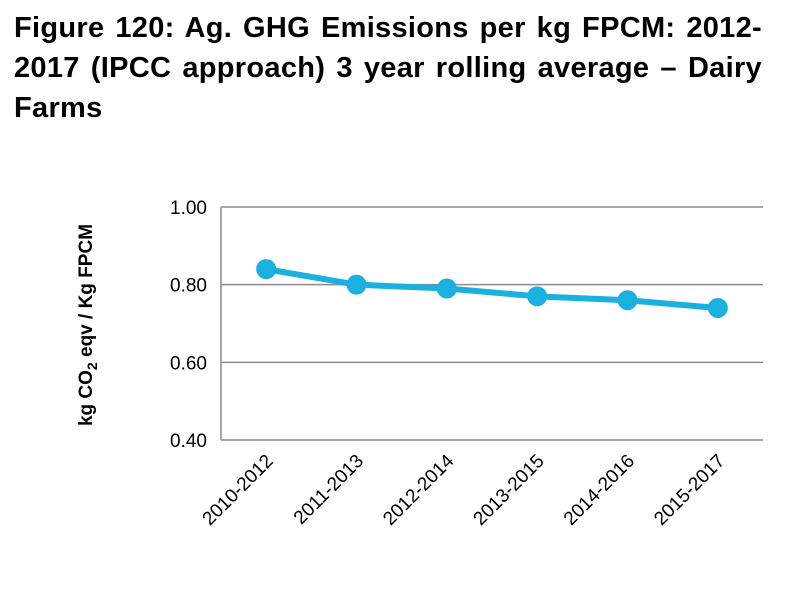 This screenshot has width=790, height=593. What do you see at coordinates (492, 288) in the screenshot?
I see `series-line` at bounding box center [492, 288].